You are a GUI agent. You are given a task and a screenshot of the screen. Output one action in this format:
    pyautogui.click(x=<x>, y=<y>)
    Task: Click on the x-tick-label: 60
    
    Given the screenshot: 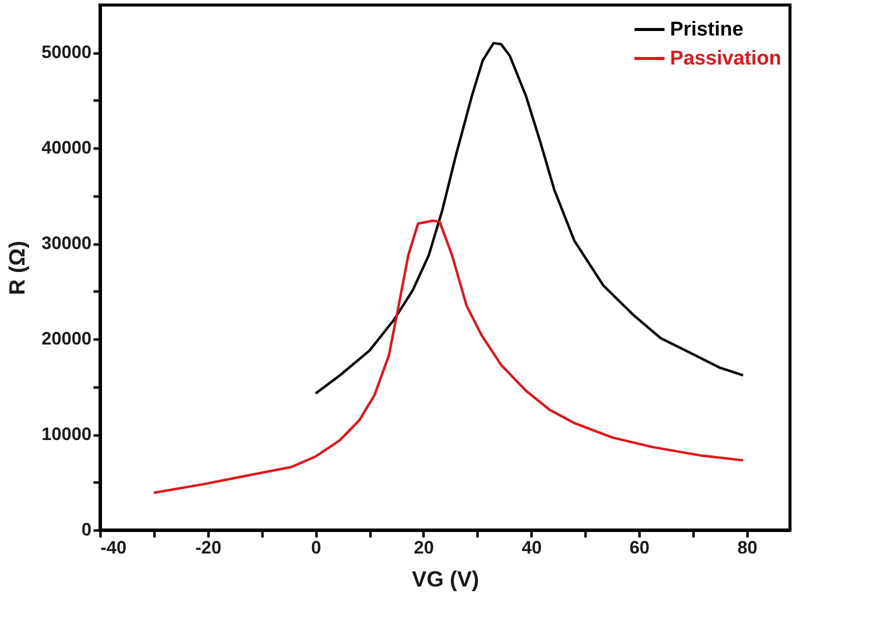 What is the action you would take?
    pyautogui.click(x=640, y=548)
    